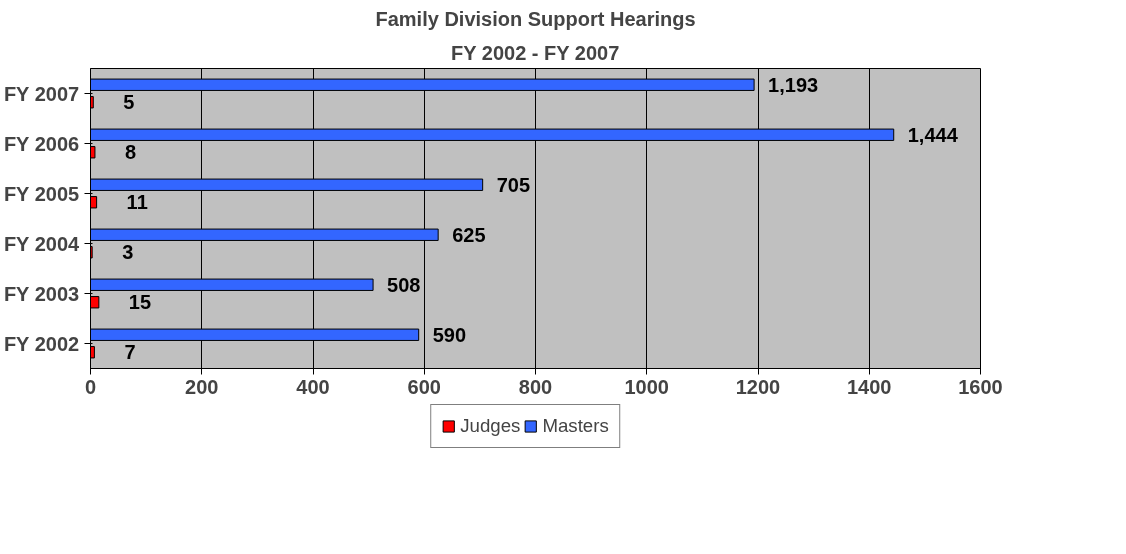  What do you see at coordinates (535, 18) in the screenshot?
I see `chart-title: Family Division Support Hearings` at bounding box center [535, 18].